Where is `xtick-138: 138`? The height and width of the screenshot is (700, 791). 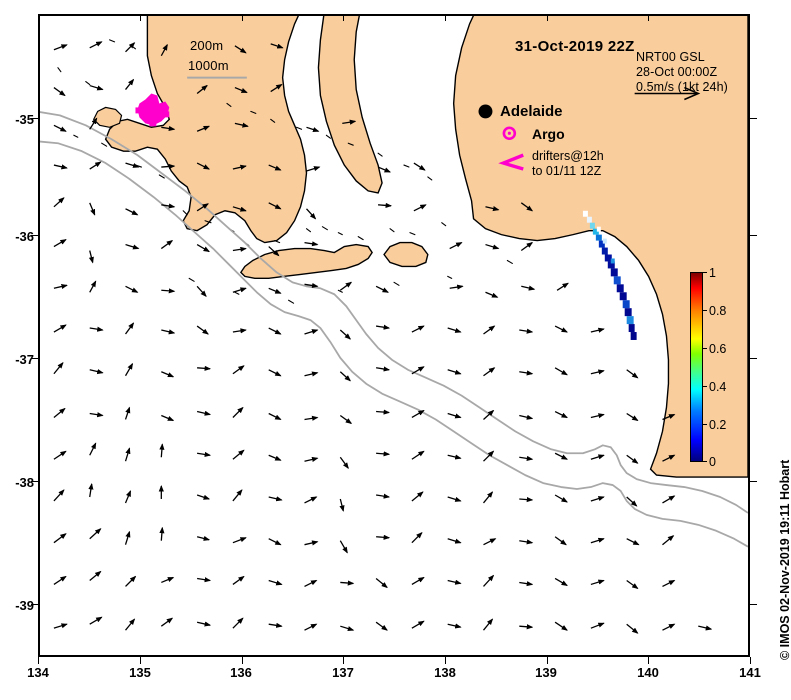
xtick-138: 138 is located at coordinates (445, 672).